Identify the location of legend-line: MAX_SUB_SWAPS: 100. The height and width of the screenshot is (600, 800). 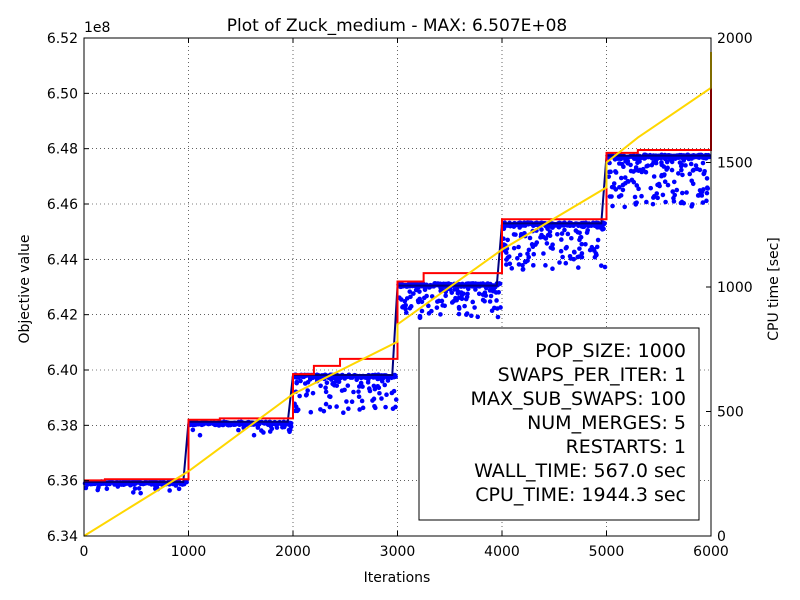
(578, 399).